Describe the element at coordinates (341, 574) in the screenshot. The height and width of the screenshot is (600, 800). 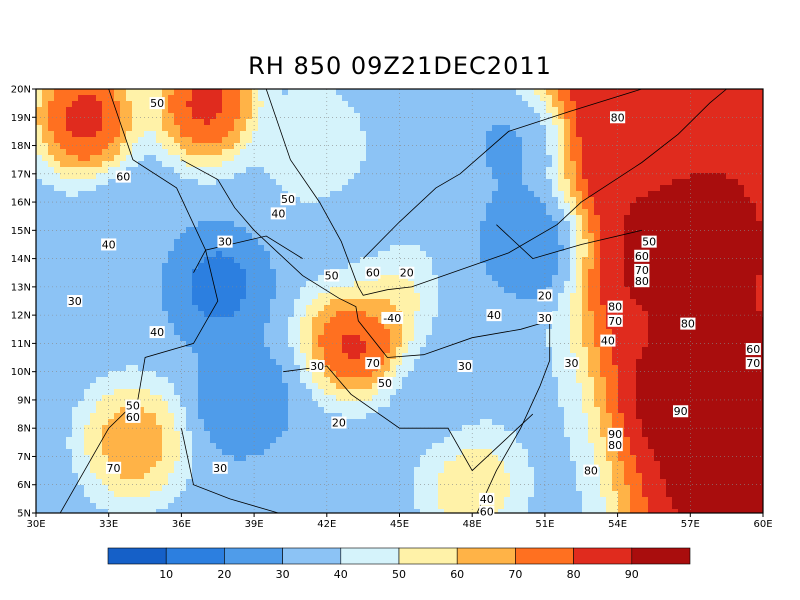
I see `colorbar-label: 40` at that location.